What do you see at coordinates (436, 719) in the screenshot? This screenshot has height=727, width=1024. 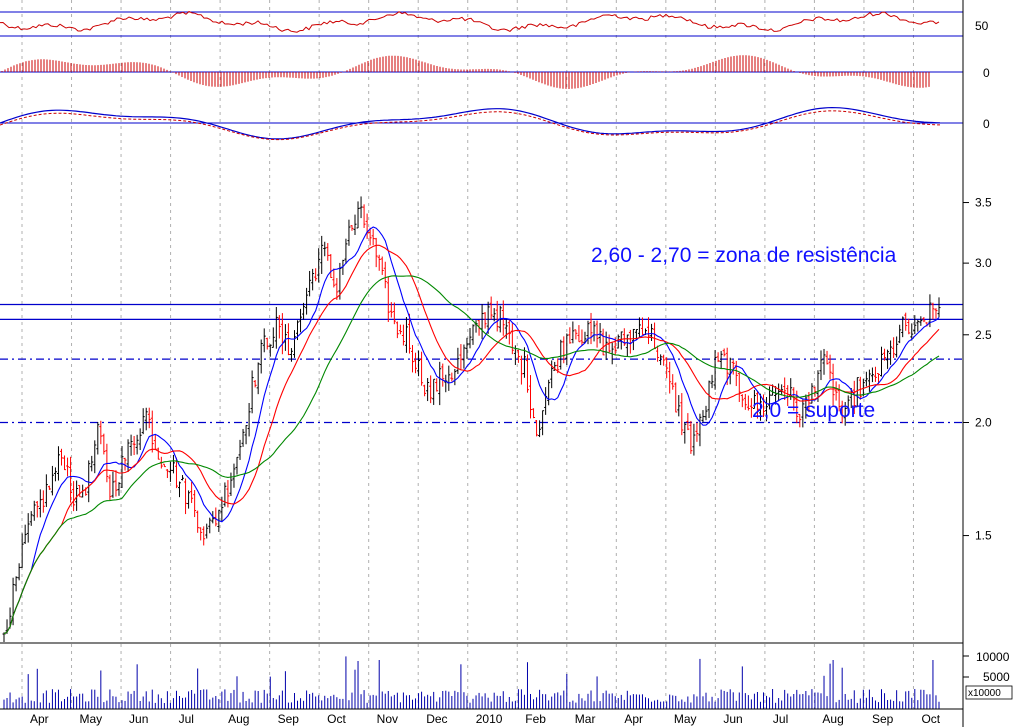 I see `month-tick-label: Dec` at bounding box center [436, 719].